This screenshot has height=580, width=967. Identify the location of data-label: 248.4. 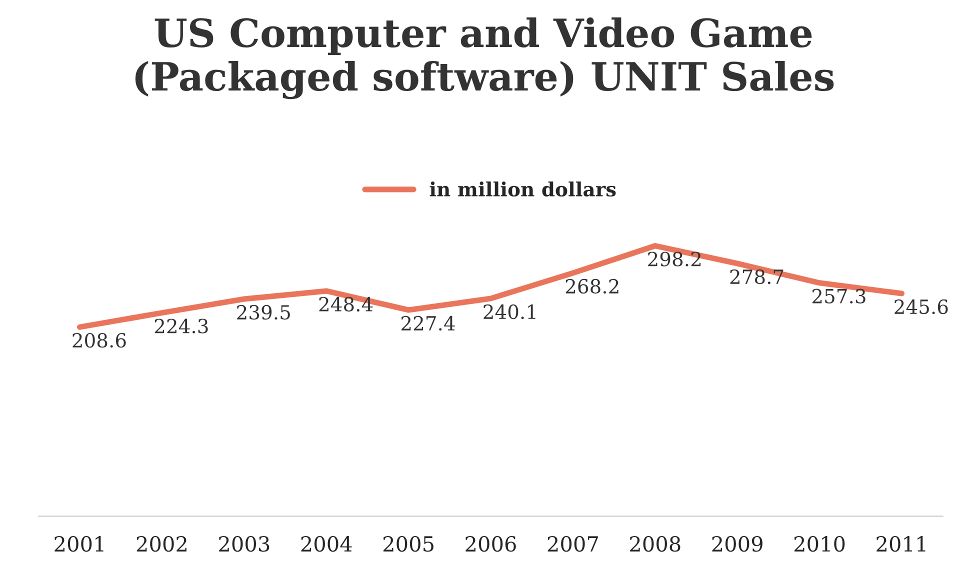
(346, 304).